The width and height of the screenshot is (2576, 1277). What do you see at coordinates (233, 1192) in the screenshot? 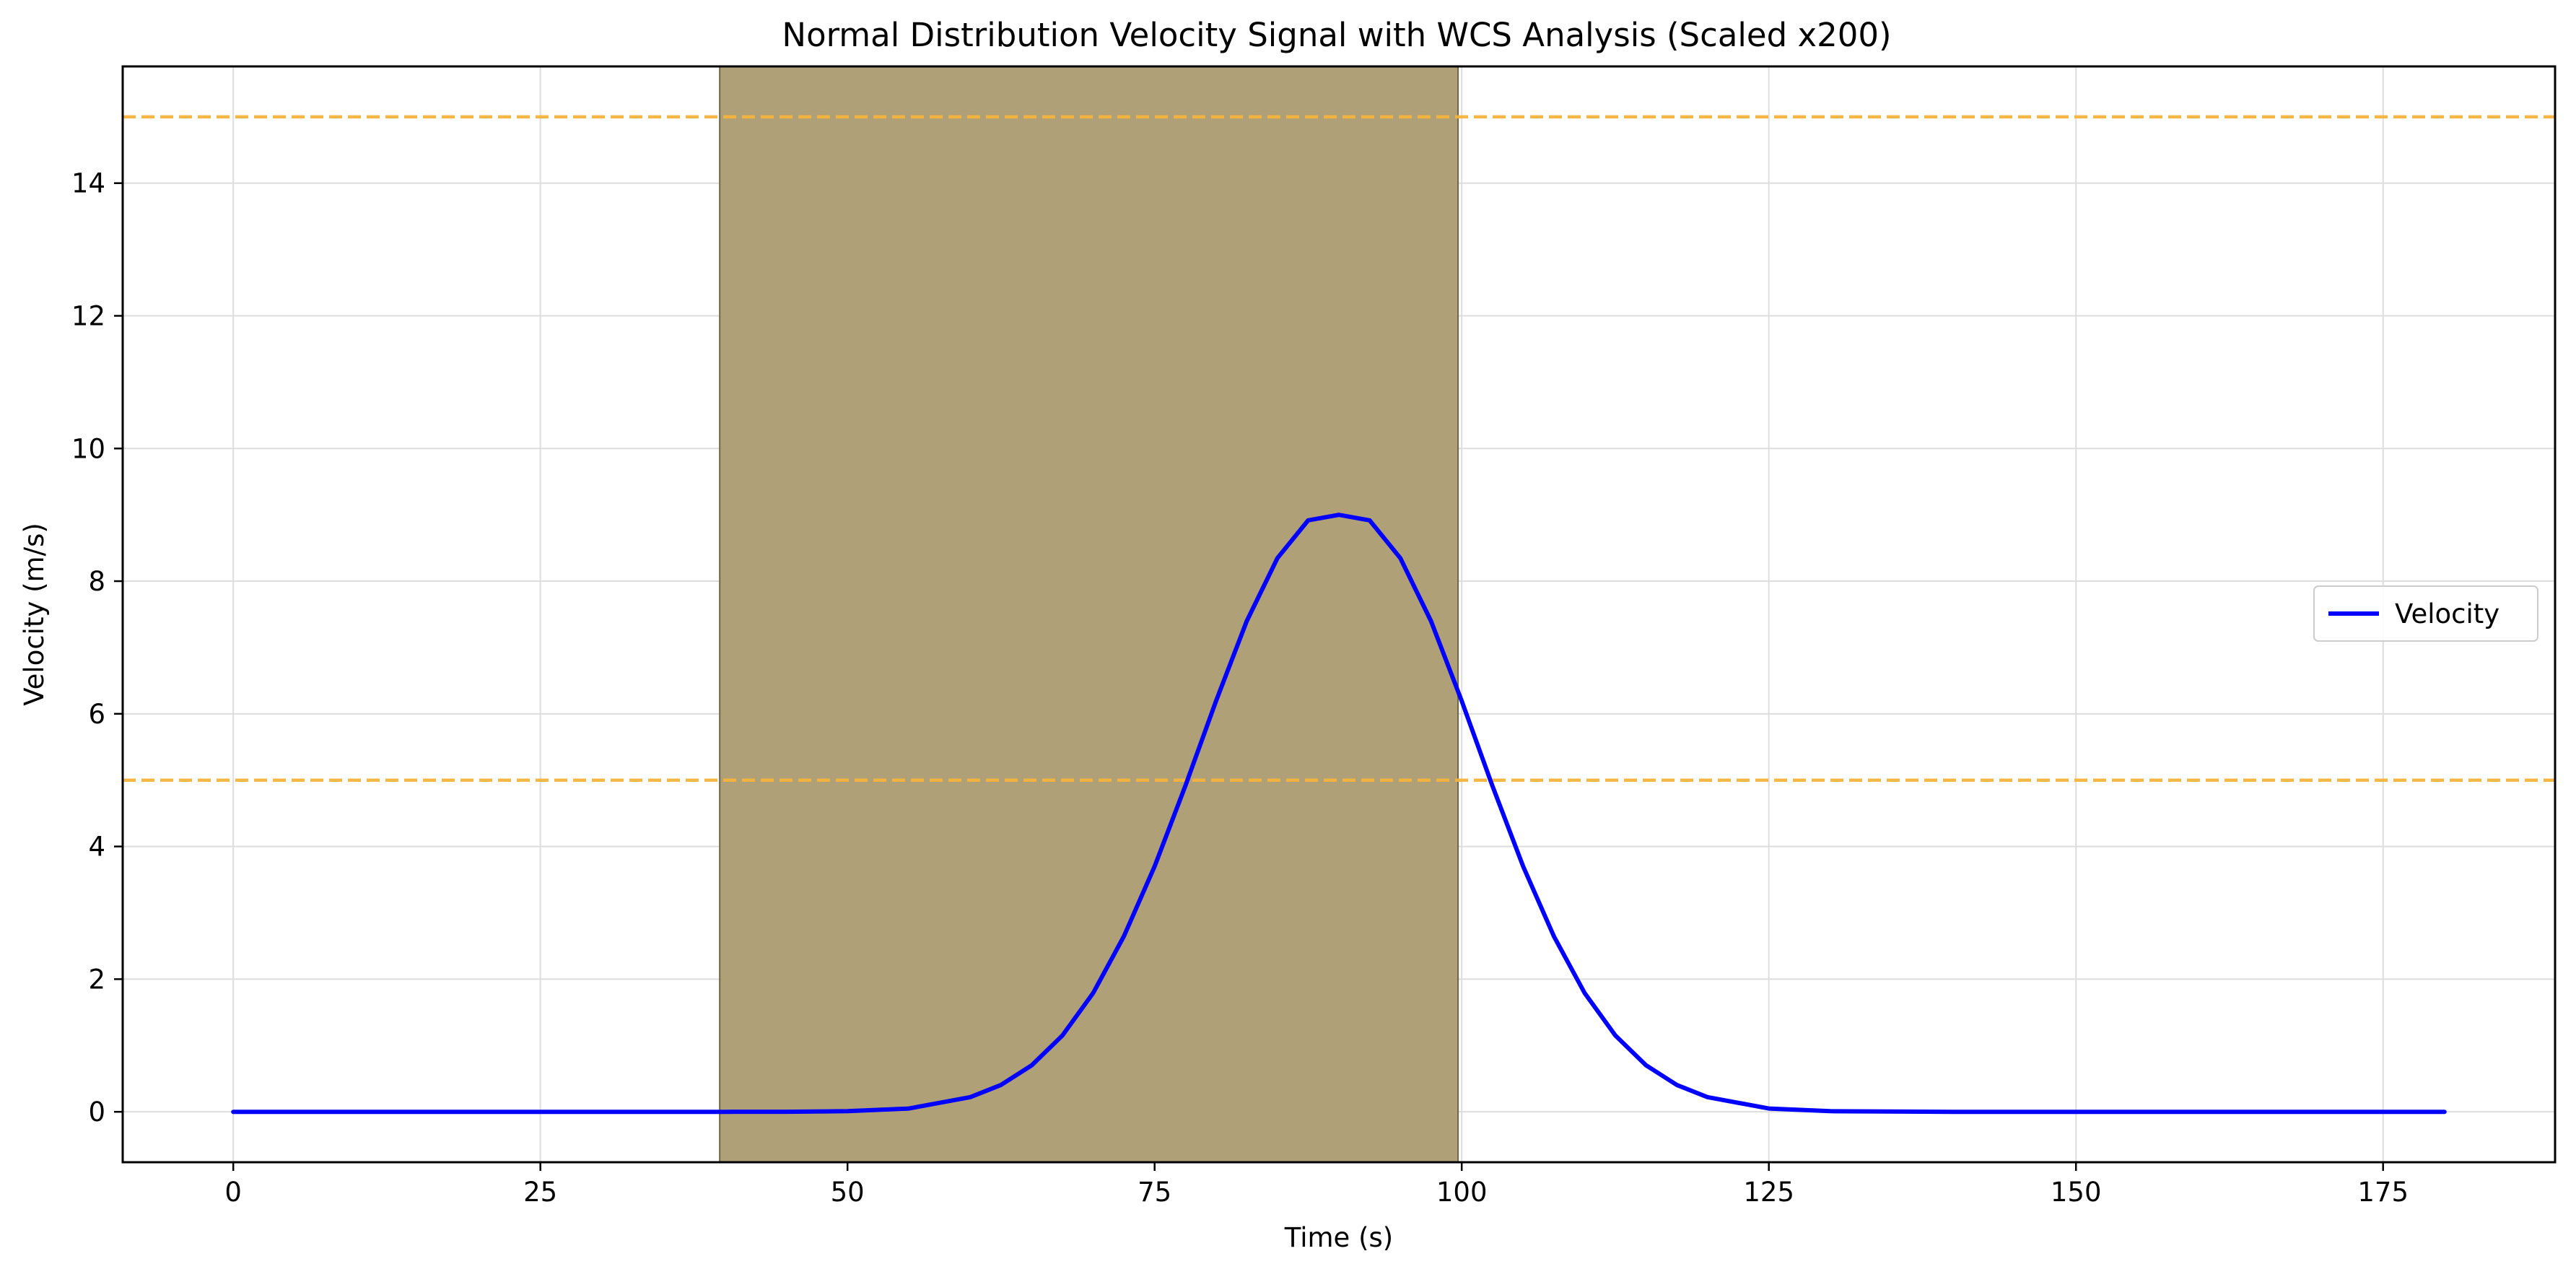
I see `x-tick-label: 0` at bounding box center [233, 1192].